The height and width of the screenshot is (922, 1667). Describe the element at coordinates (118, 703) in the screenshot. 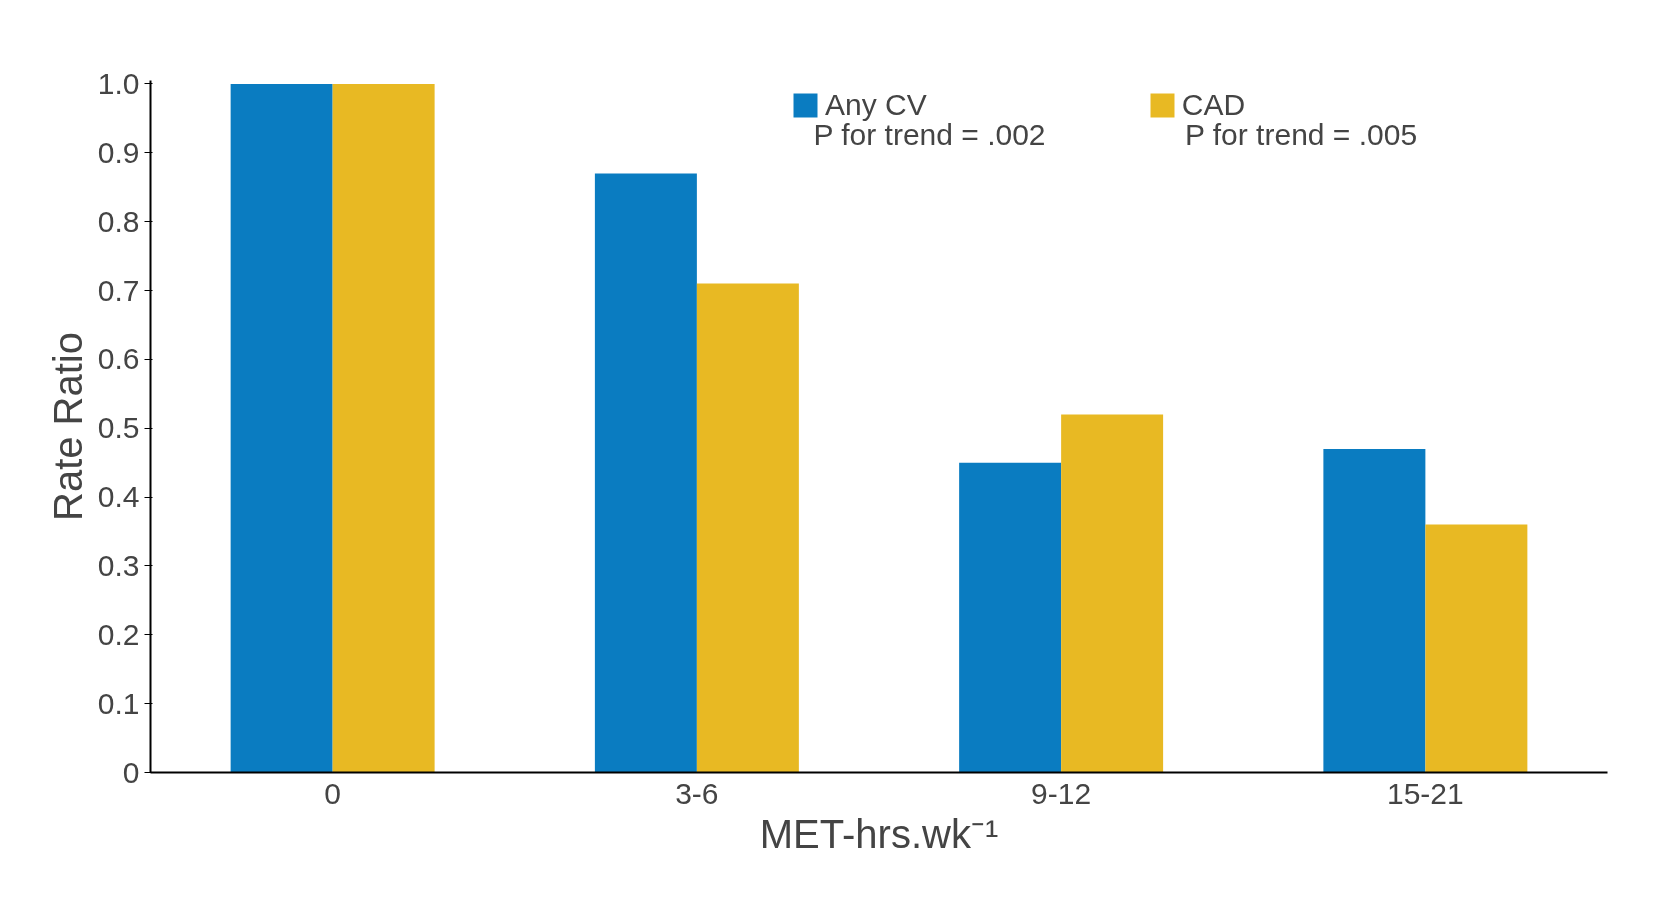

I see `y-tick-label: 0.1` at that location.